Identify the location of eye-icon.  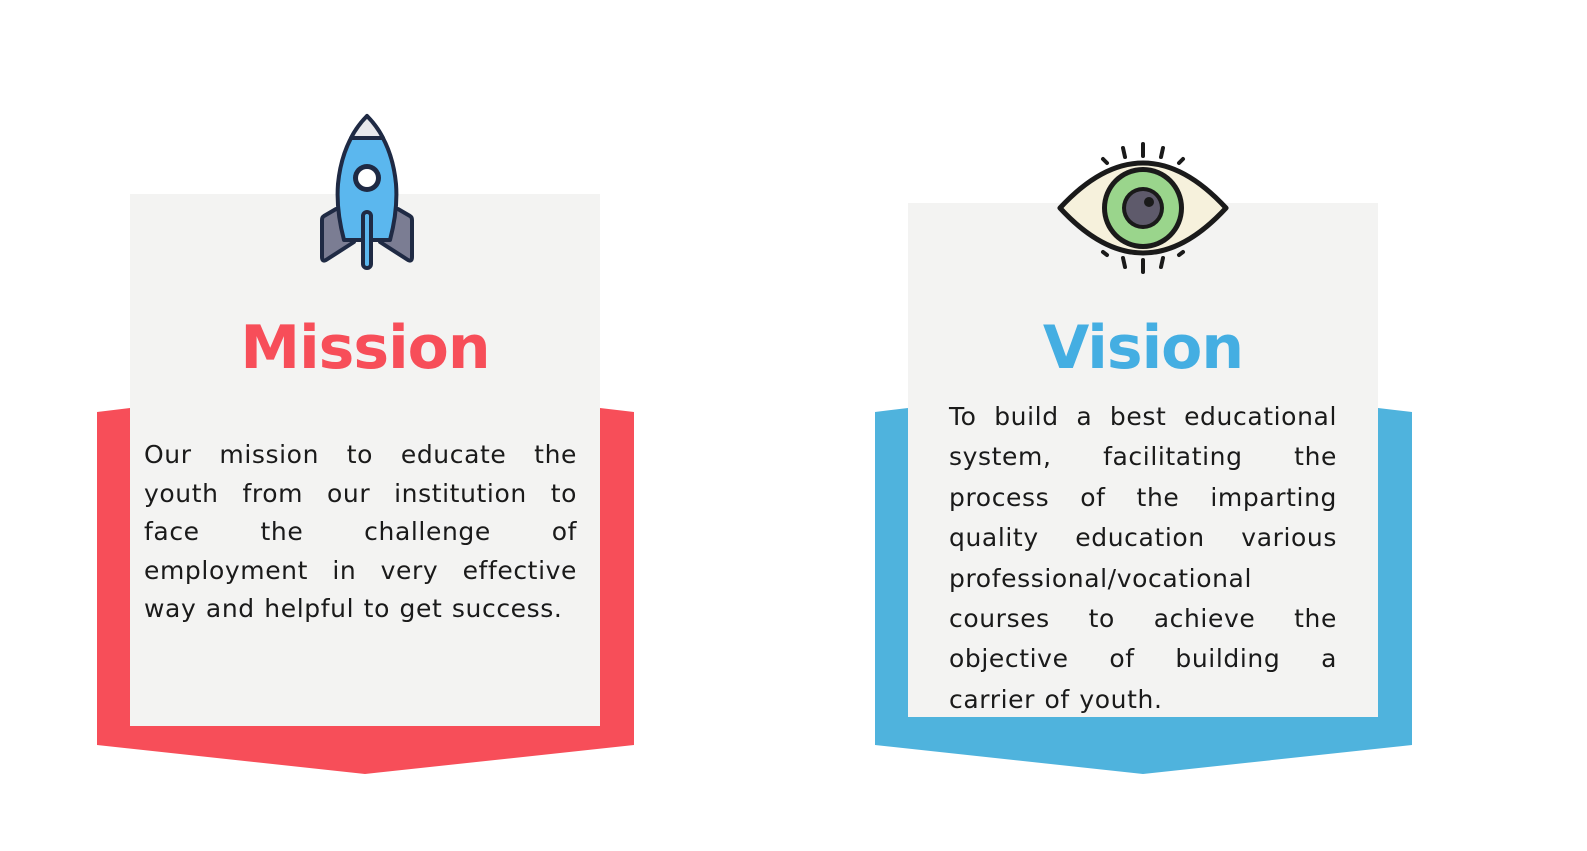
(1143, 208).